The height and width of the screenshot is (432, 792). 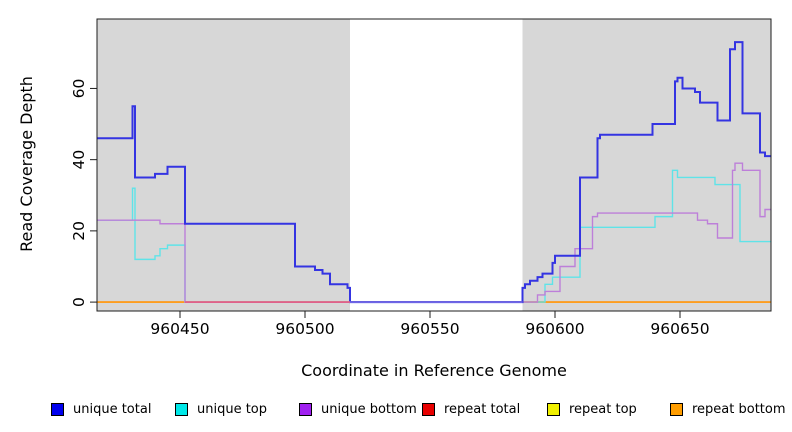 What do you see at coordinates (304, 329) in the screenshot?
I see `x-tick-label: 960500` at bounding box center [304, 329].